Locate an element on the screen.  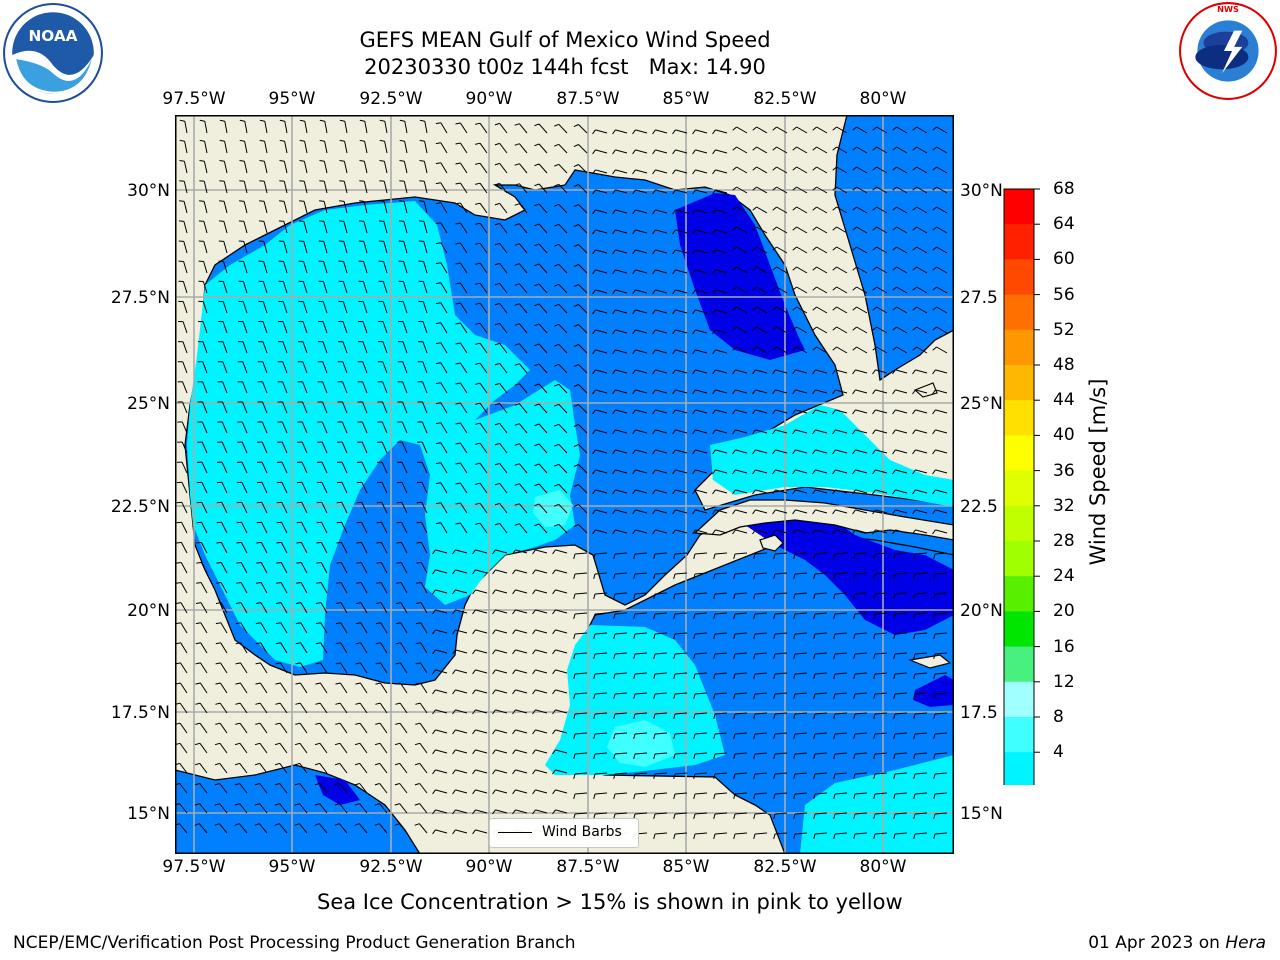
lon-label-bottom: 82.5°W is located at coordinates (785, 867).